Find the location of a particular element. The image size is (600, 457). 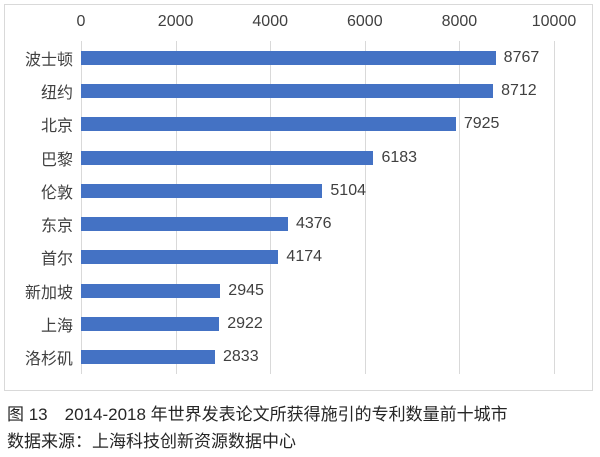

x-tick-label: 6000 is located at coordinates (365, 21).